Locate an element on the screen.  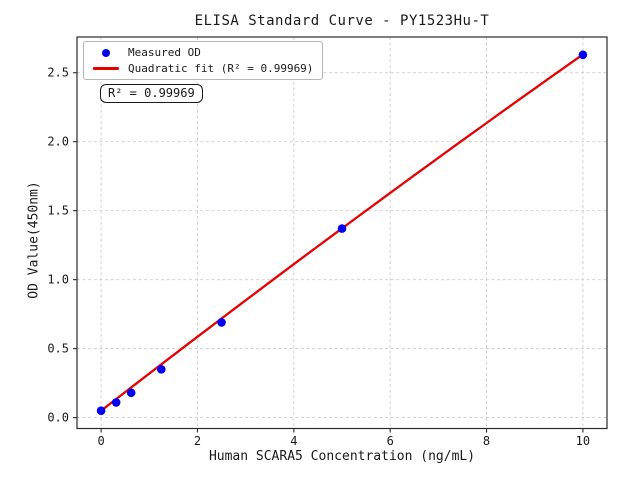
y-tick-label: 2.0 is located at coordinates (58, 142).